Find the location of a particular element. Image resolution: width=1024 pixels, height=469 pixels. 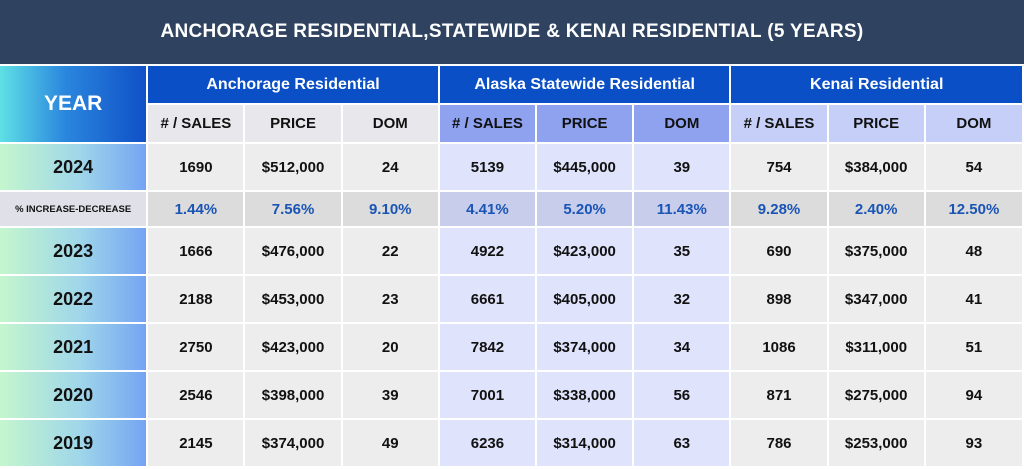

table-cell: $512,000 is located at coordinates (293, 167).